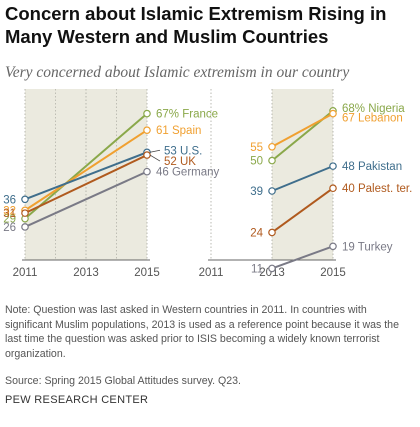 The height and width of the screenshot is (427, 420). Describe the element at coordinates (9, 220) in the screenshot. I see `western-start-label-france: 29` at that location.